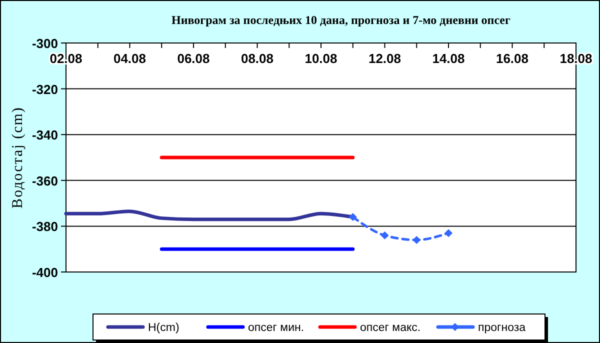 The width and height of the screenshot is (600, 343). I want to click on x-tick-label: 14.08, so click(448, 58).